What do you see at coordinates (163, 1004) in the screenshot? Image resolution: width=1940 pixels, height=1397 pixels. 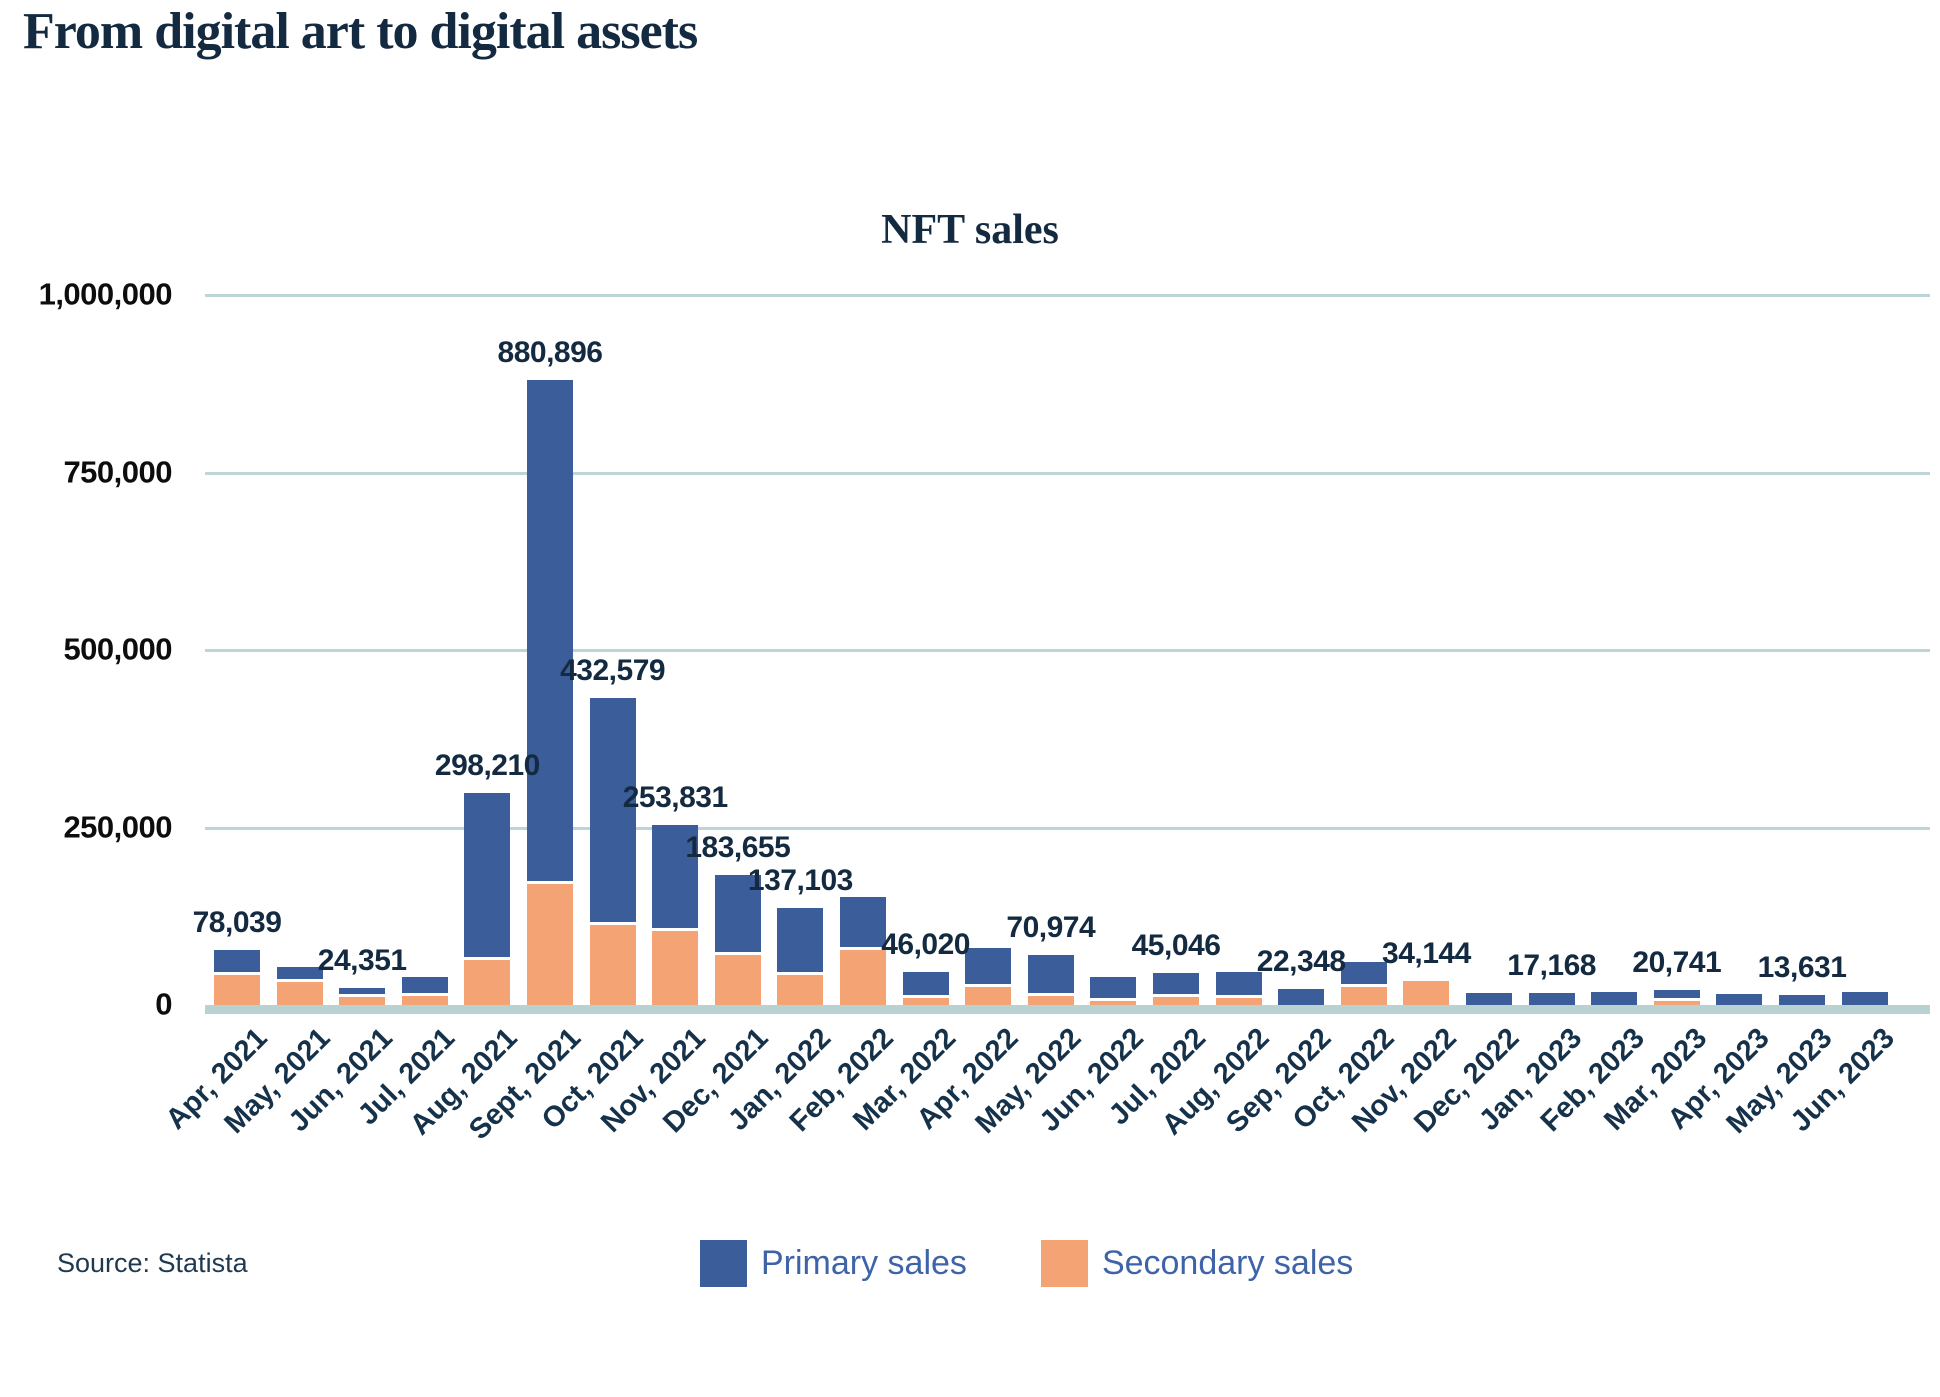 I see `y-tick-label-0: 0` at bounding box center [163, 1004].